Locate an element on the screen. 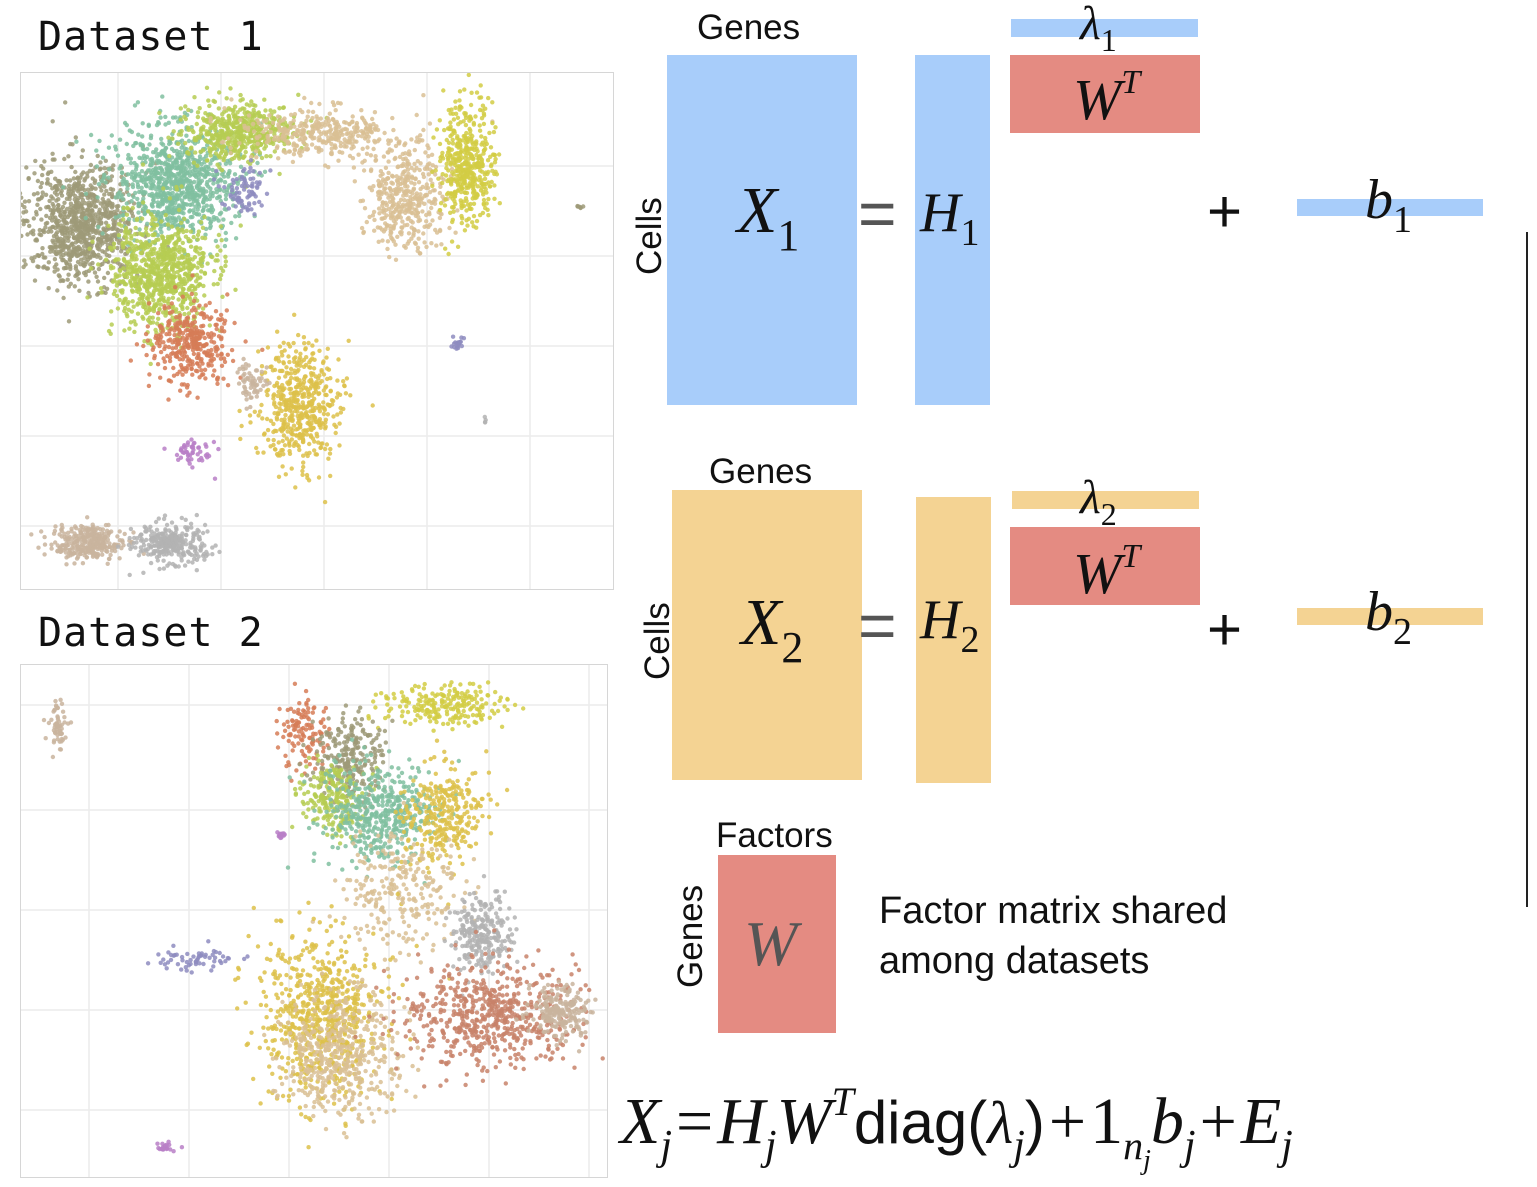 The width and height of the screenshot is (1537, 1187). cluster-yellow-mid is located at coordinates (451, 822).